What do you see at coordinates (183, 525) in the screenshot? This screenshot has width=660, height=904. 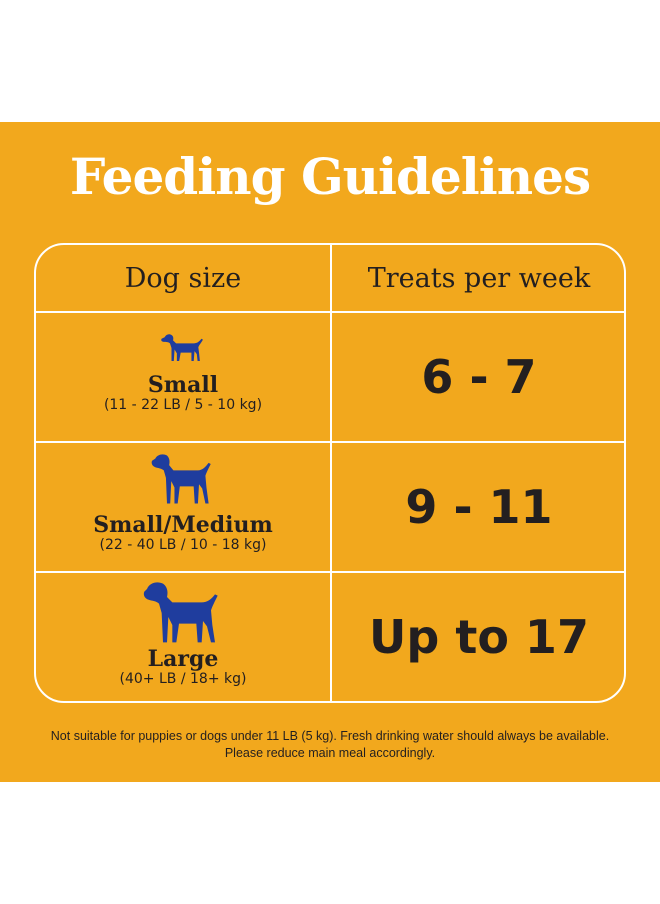 I see `size-name: Small/Medium` at bounding box center [183, 525].